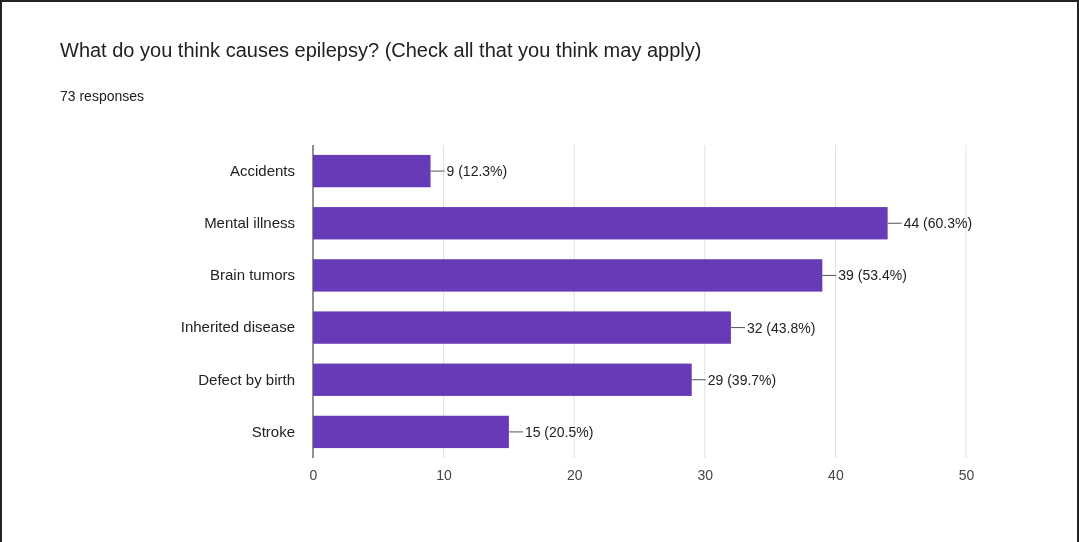 The width and height of the screenshot is (1079, 542). Describe the element at coordinates (477, 171) in the screenshot. I see `data-label: 9 (12.3%)` at that location.